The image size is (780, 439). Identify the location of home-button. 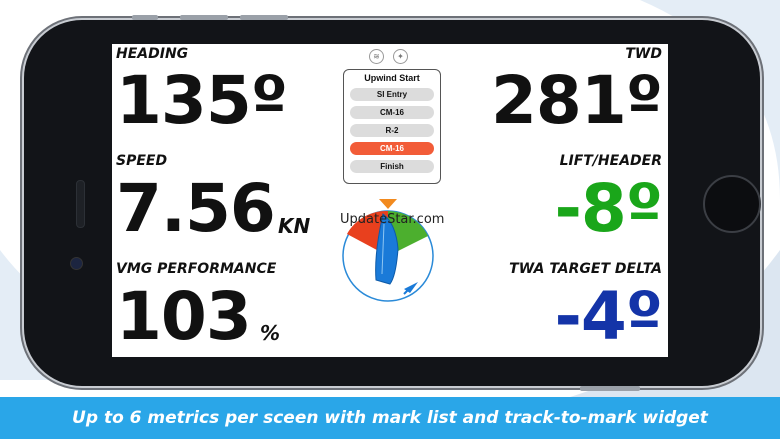
(732, 204).